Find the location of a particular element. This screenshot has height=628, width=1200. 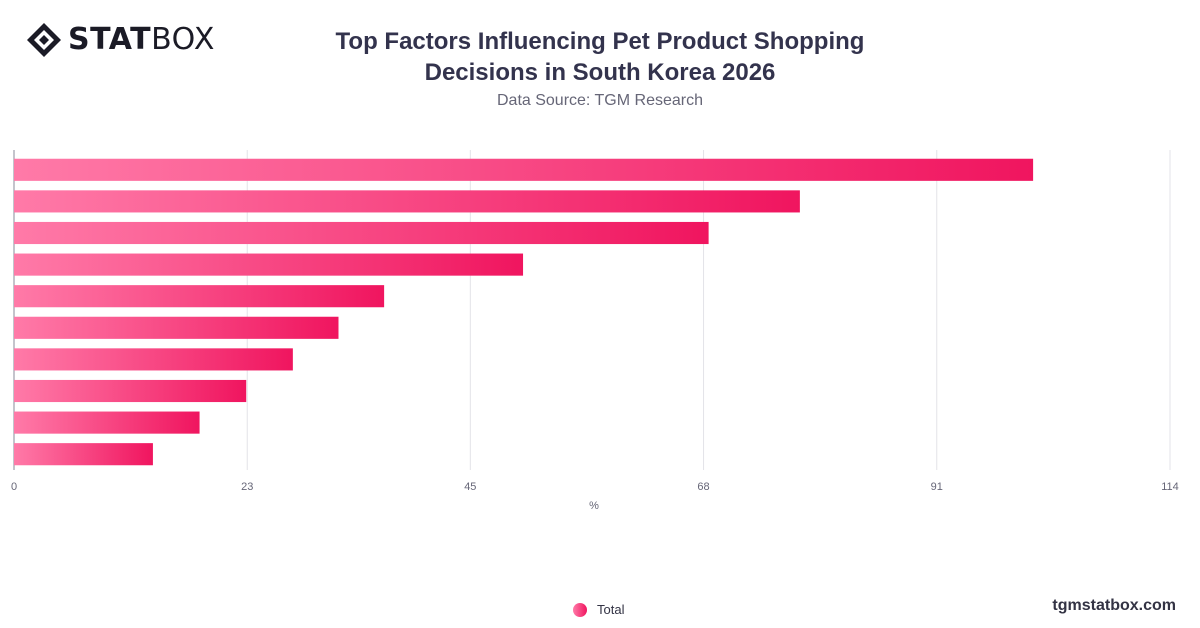

site-url: tgmstatbox.com is located at coordinates (1114, 605).